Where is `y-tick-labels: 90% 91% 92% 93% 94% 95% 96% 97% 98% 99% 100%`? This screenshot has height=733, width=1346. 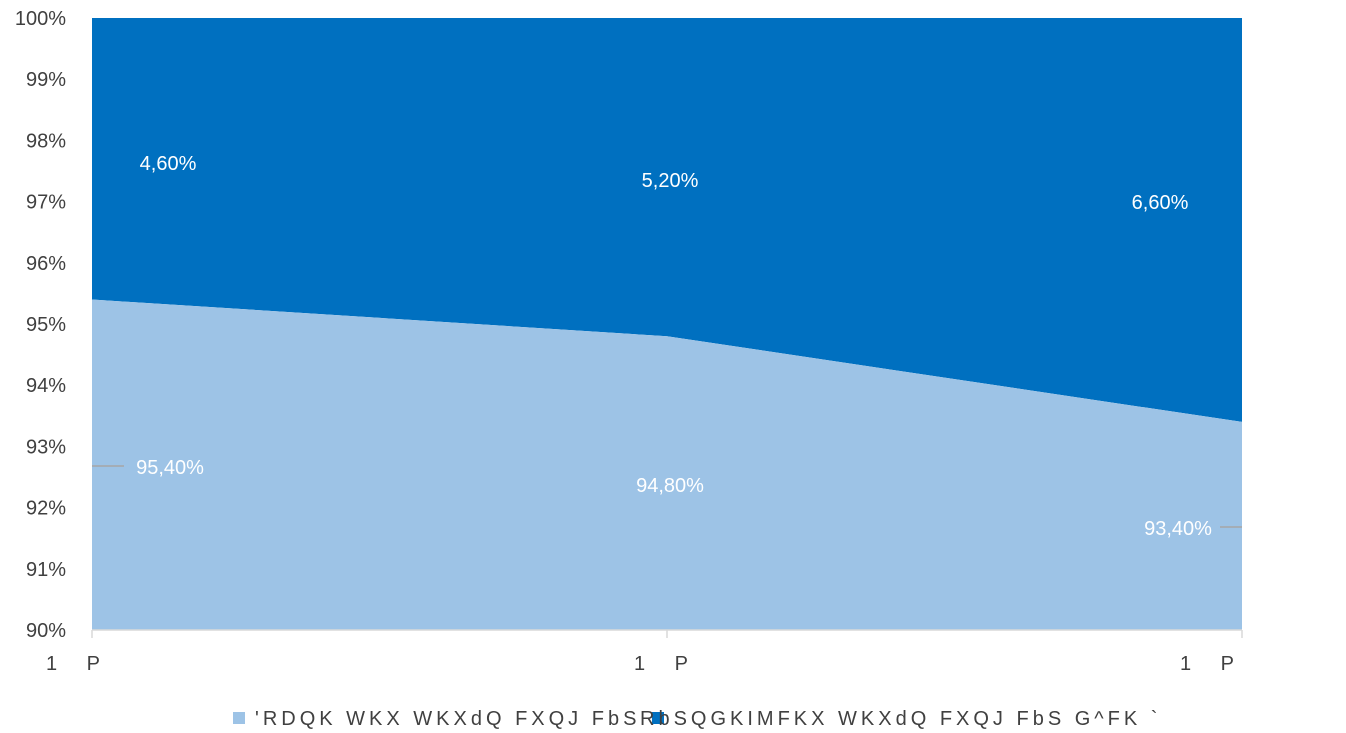
y-tick-labels: 90% 91% 92% 93% 94% 95% 96% 97% 98% 99% 100% is located at coordinates (40, 325).